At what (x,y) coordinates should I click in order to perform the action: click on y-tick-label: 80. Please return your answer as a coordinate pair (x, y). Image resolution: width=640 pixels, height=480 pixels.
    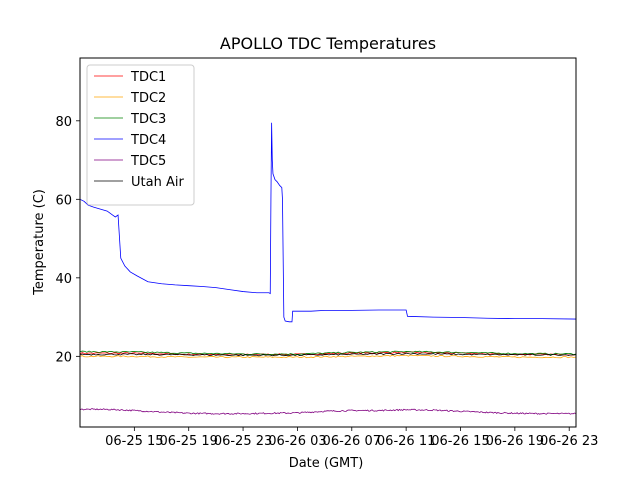
    Looking at the image, I should click on (63, 122).